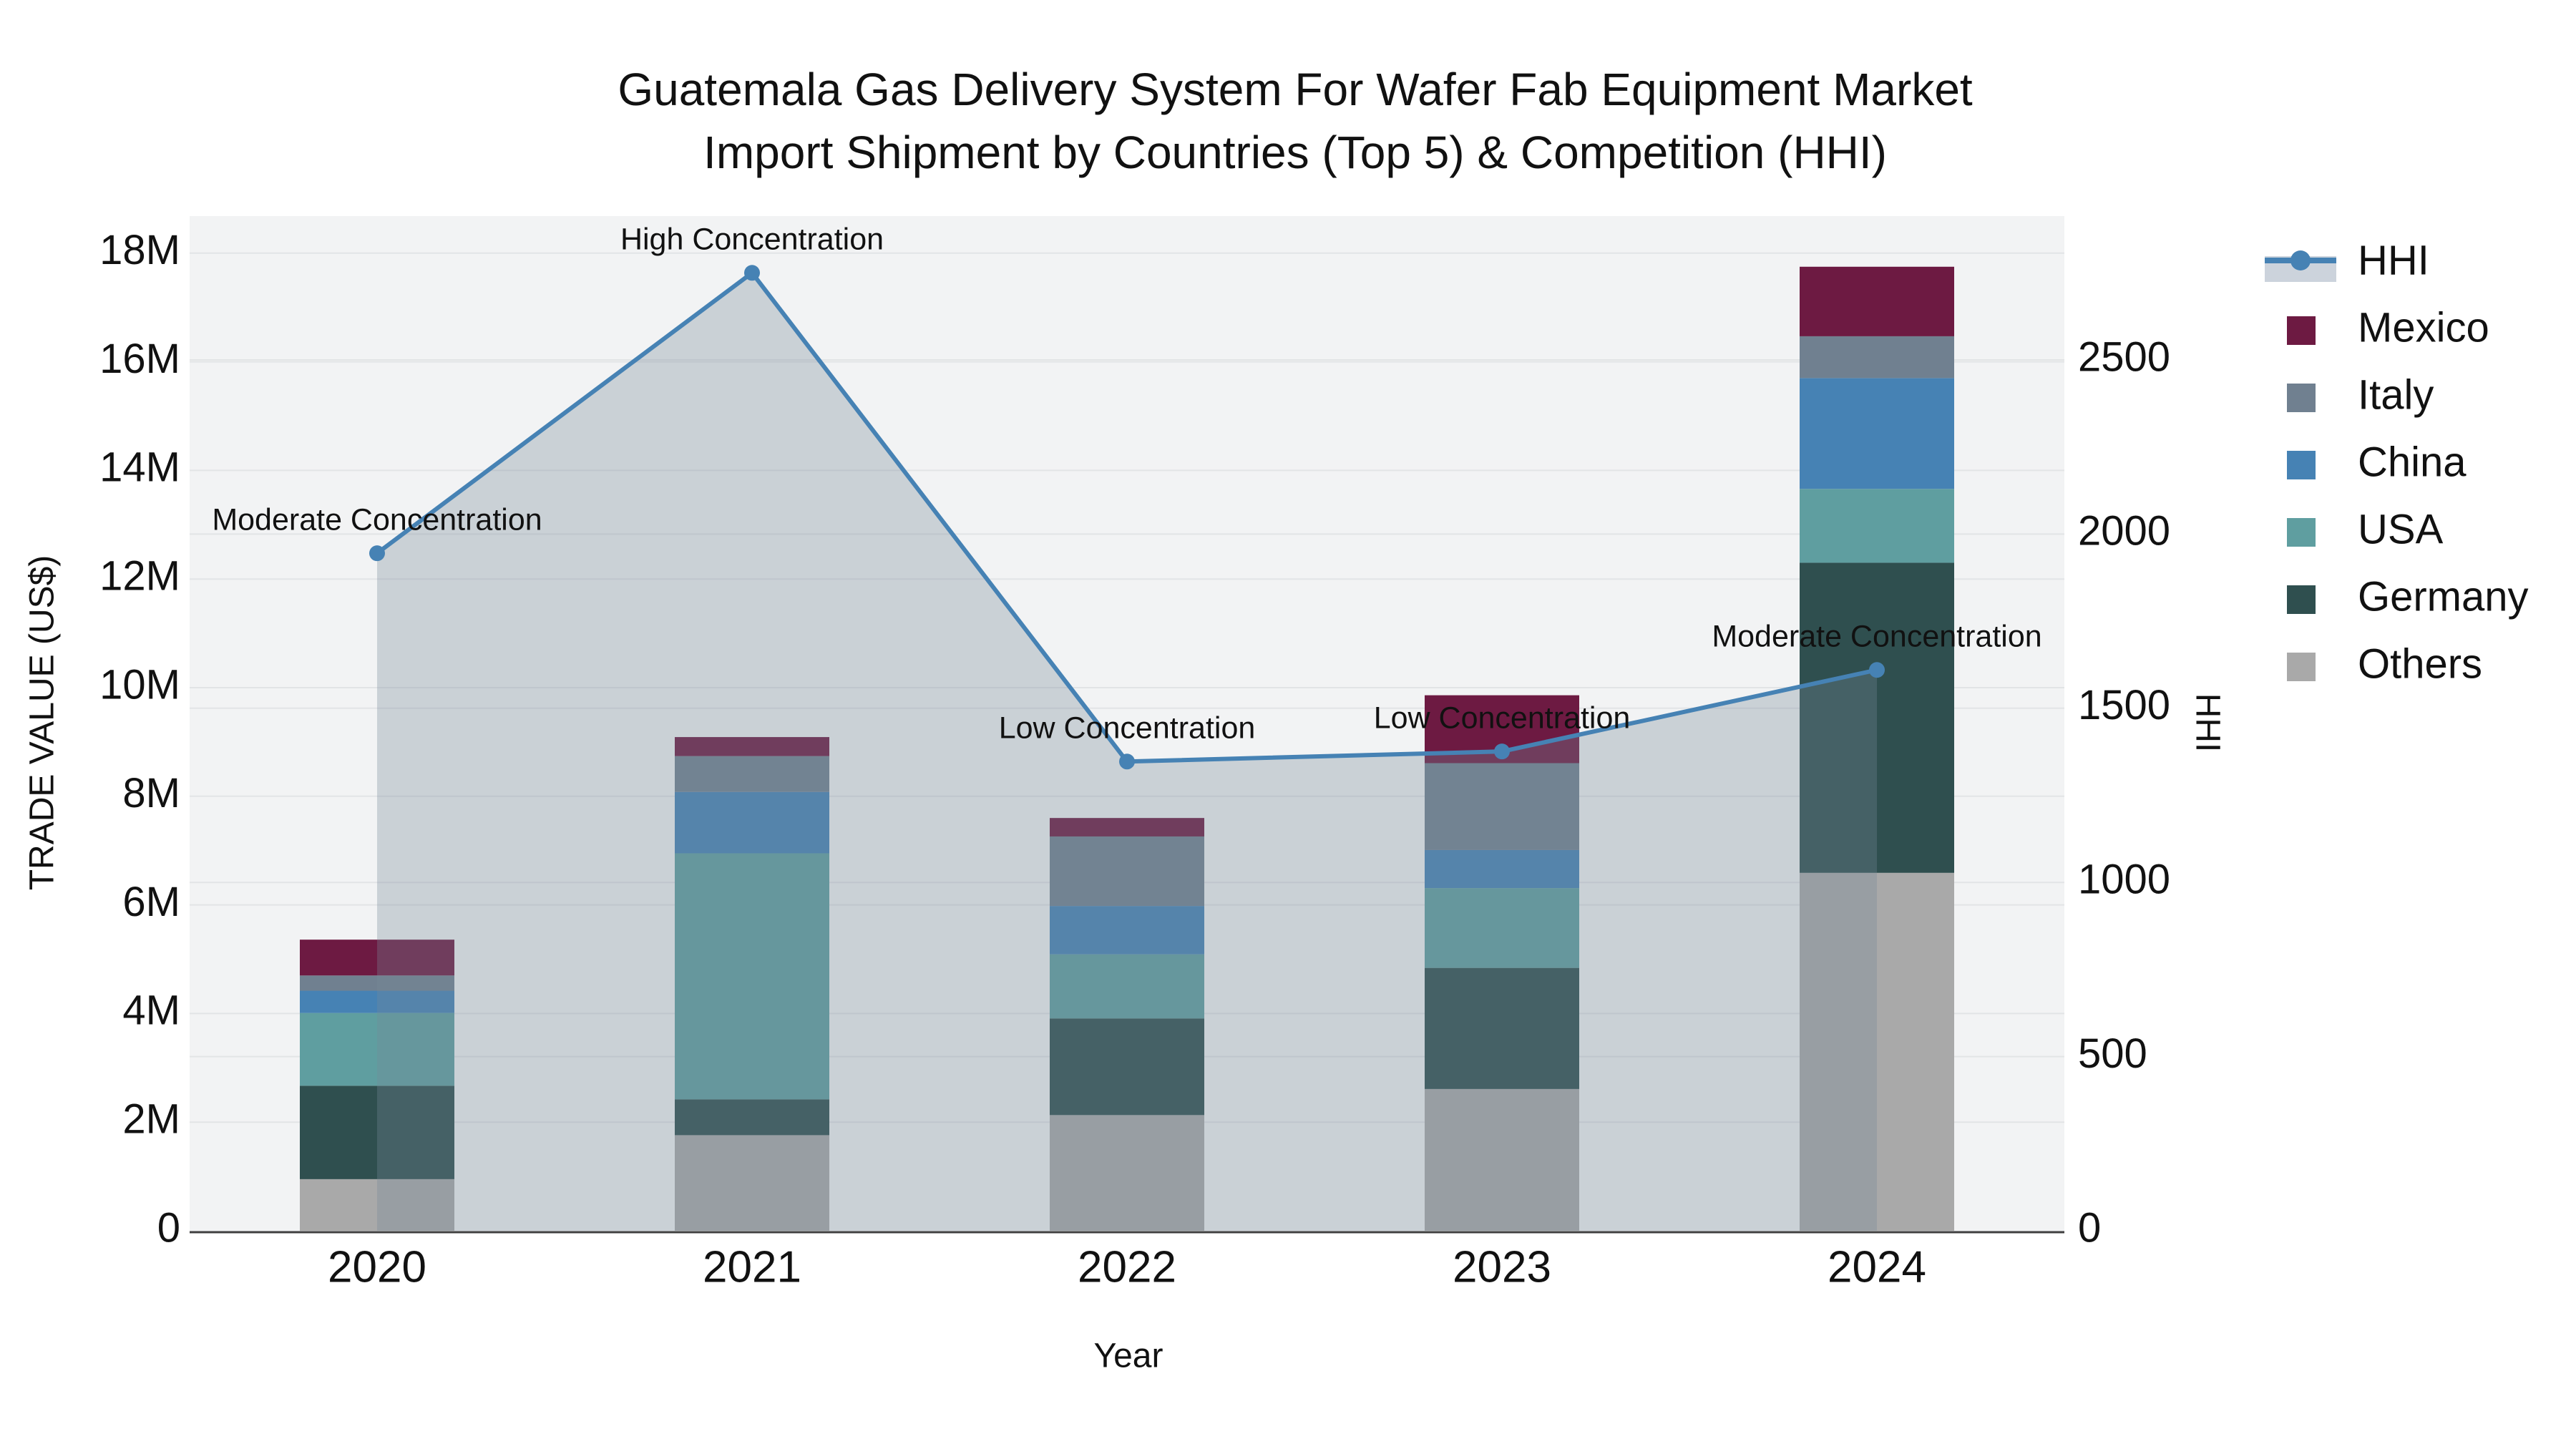  Describe the element at coordinates (377, 1205) in the screenshot. I see `bar-segment-2020-others` at that location.